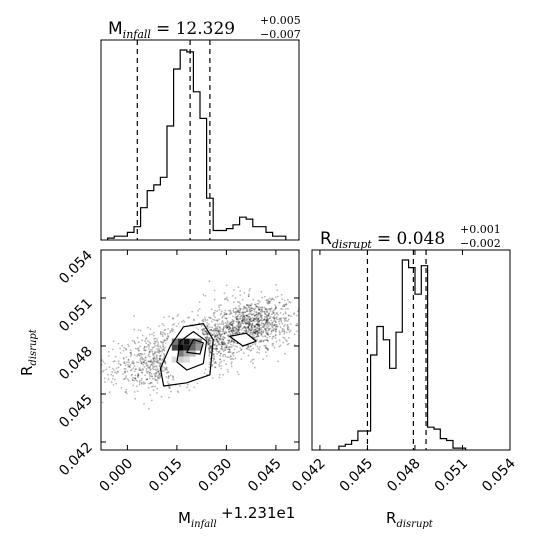  I want to click on r-disrupt-title-symbol: R, so click(326, 239).